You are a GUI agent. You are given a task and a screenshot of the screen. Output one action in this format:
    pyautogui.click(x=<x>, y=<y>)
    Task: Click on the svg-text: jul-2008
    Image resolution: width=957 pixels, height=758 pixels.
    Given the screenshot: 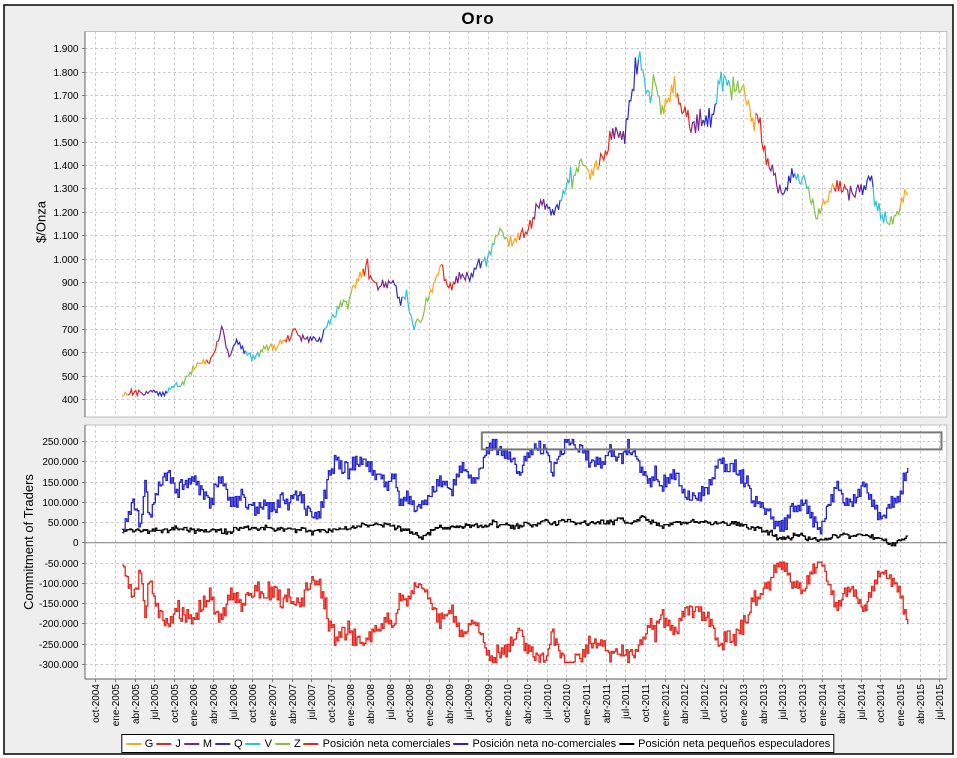 What is the action you would take?
    pyautogui.click(x=391, y=702)
    